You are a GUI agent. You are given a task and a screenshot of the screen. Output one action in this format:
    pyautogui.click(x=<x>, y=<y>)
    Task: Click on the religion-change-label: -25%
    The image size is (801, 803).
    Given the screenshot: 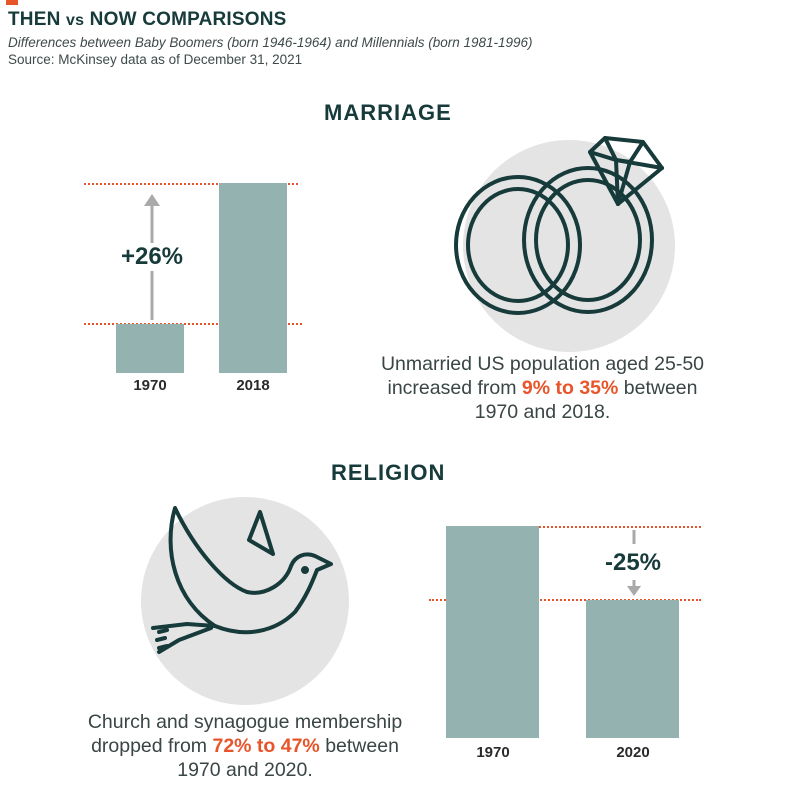 What is the action you would take?
    pyautogui.click(x=633, y=562)
    